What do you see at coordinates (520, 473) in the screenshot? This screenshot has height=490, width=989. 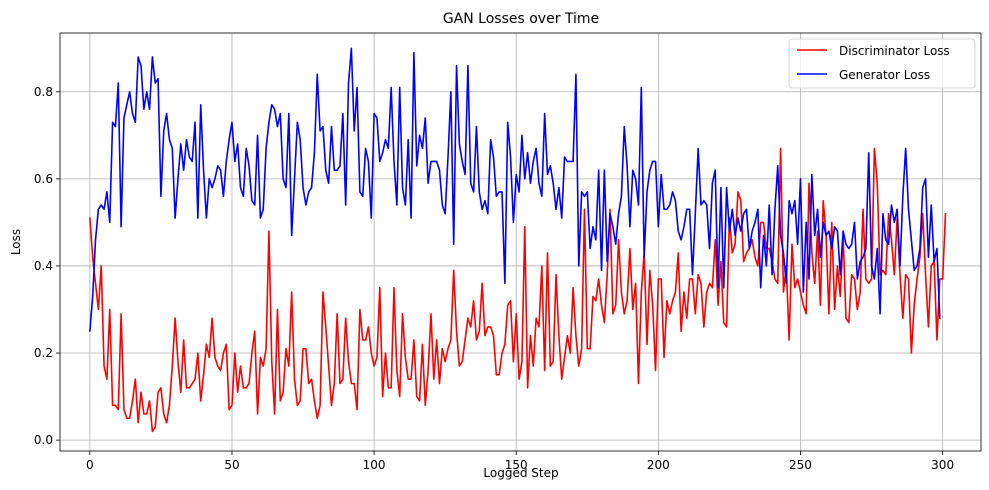 I see `x-axis-label: Logged Step` at bounding box center [520, 473].